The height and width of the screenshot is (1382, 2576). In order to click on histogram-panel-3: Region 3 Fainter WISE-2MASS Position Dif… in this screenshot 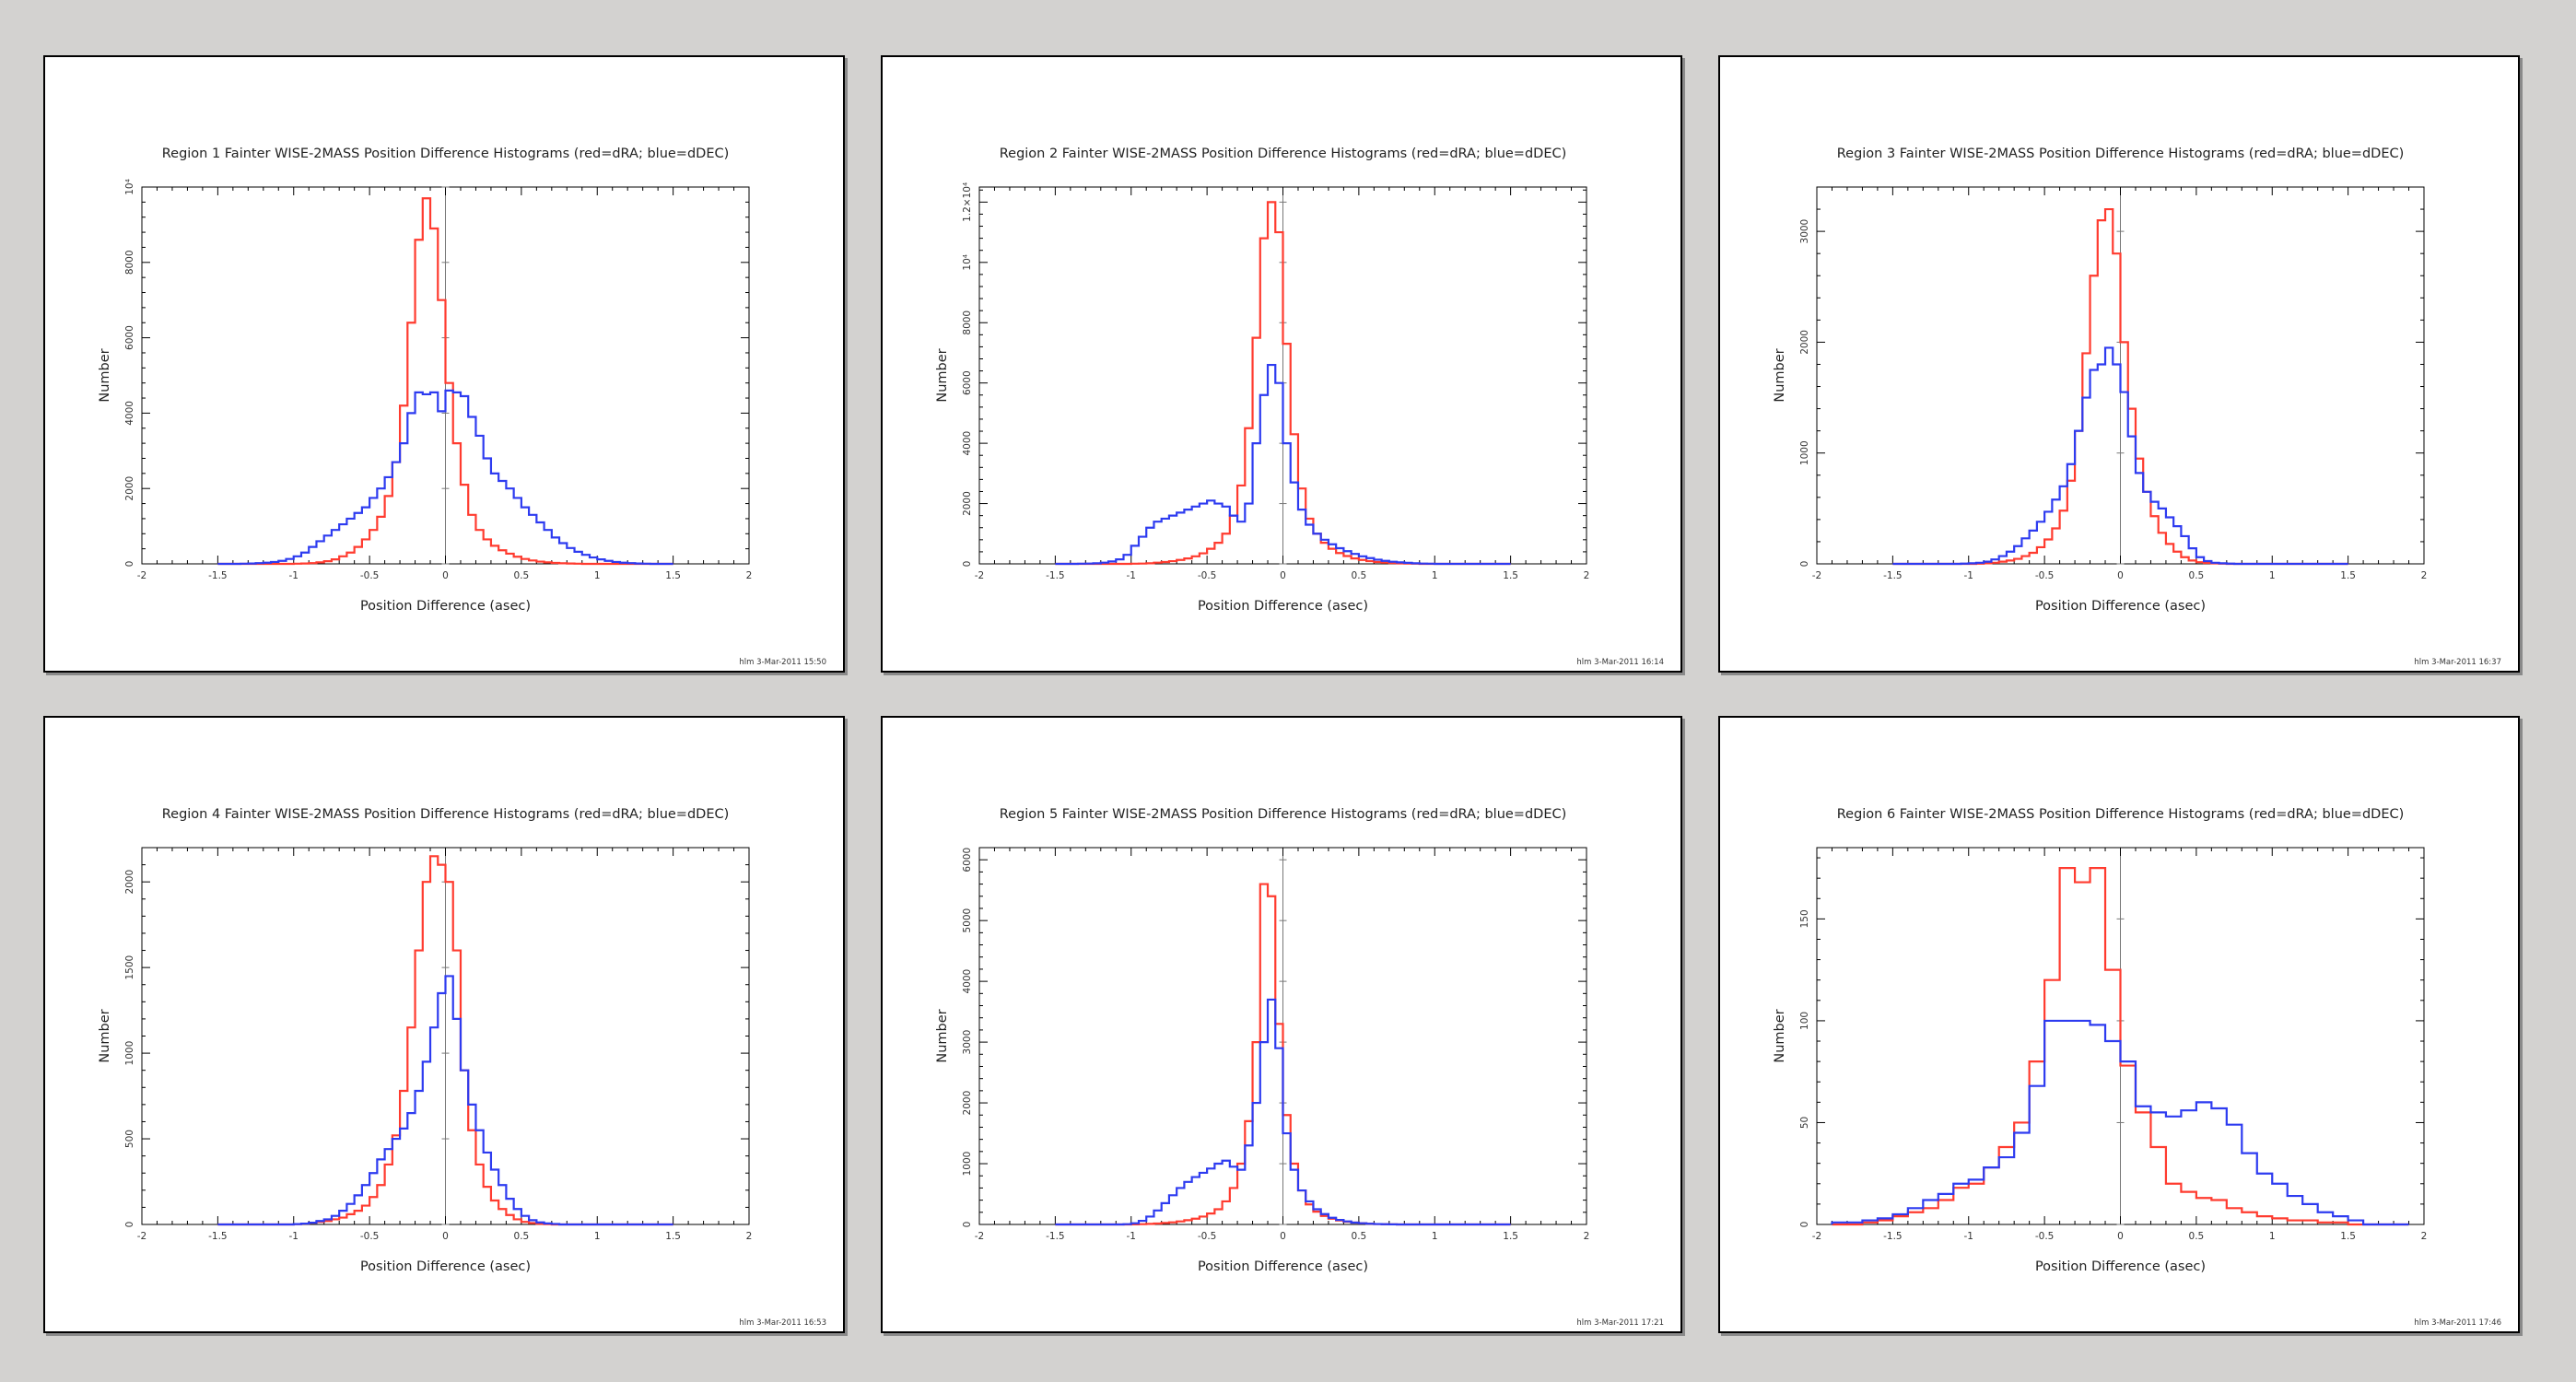, I will do `click(2119, 364)`.